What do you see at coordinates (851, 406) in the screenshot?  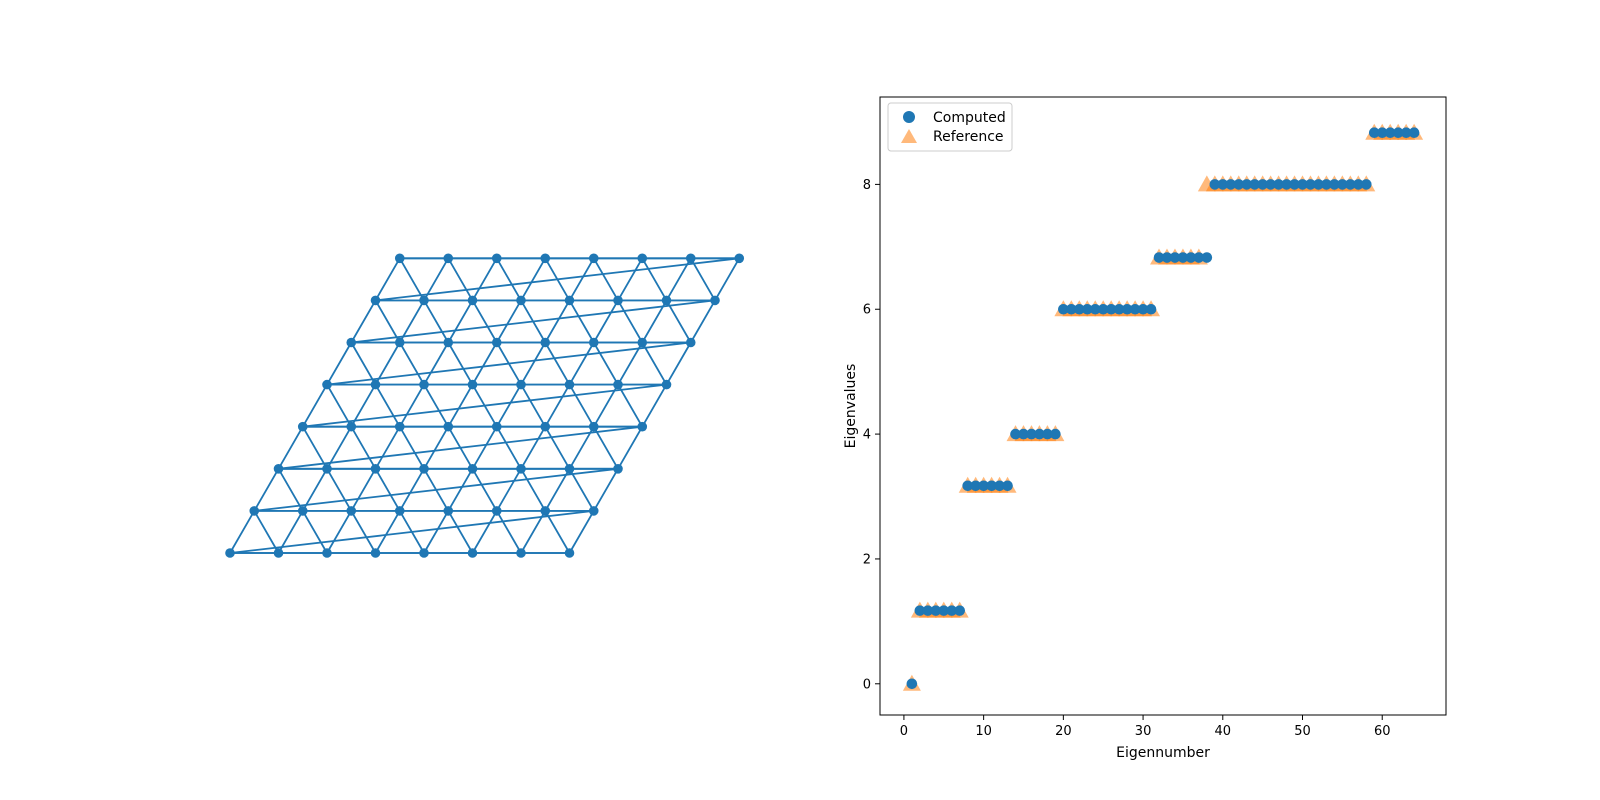 I see `y-axis-label: Eigenvalues` at bounding box center [851, 406].